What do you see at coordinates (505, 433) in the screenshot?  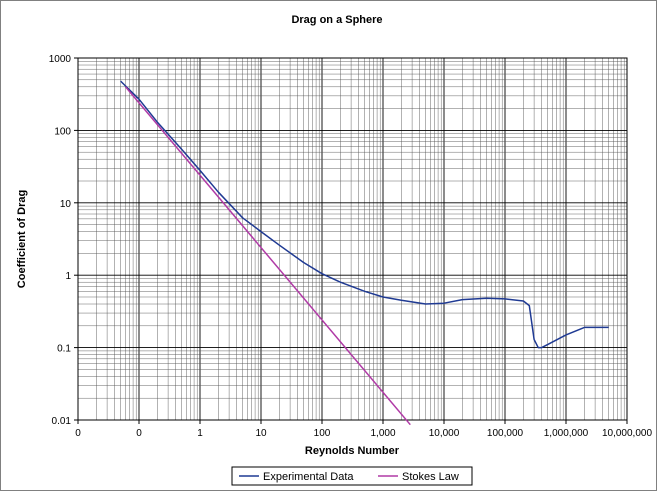 I see `x-tick-label: 100,000` at bounding box center [505, 433].